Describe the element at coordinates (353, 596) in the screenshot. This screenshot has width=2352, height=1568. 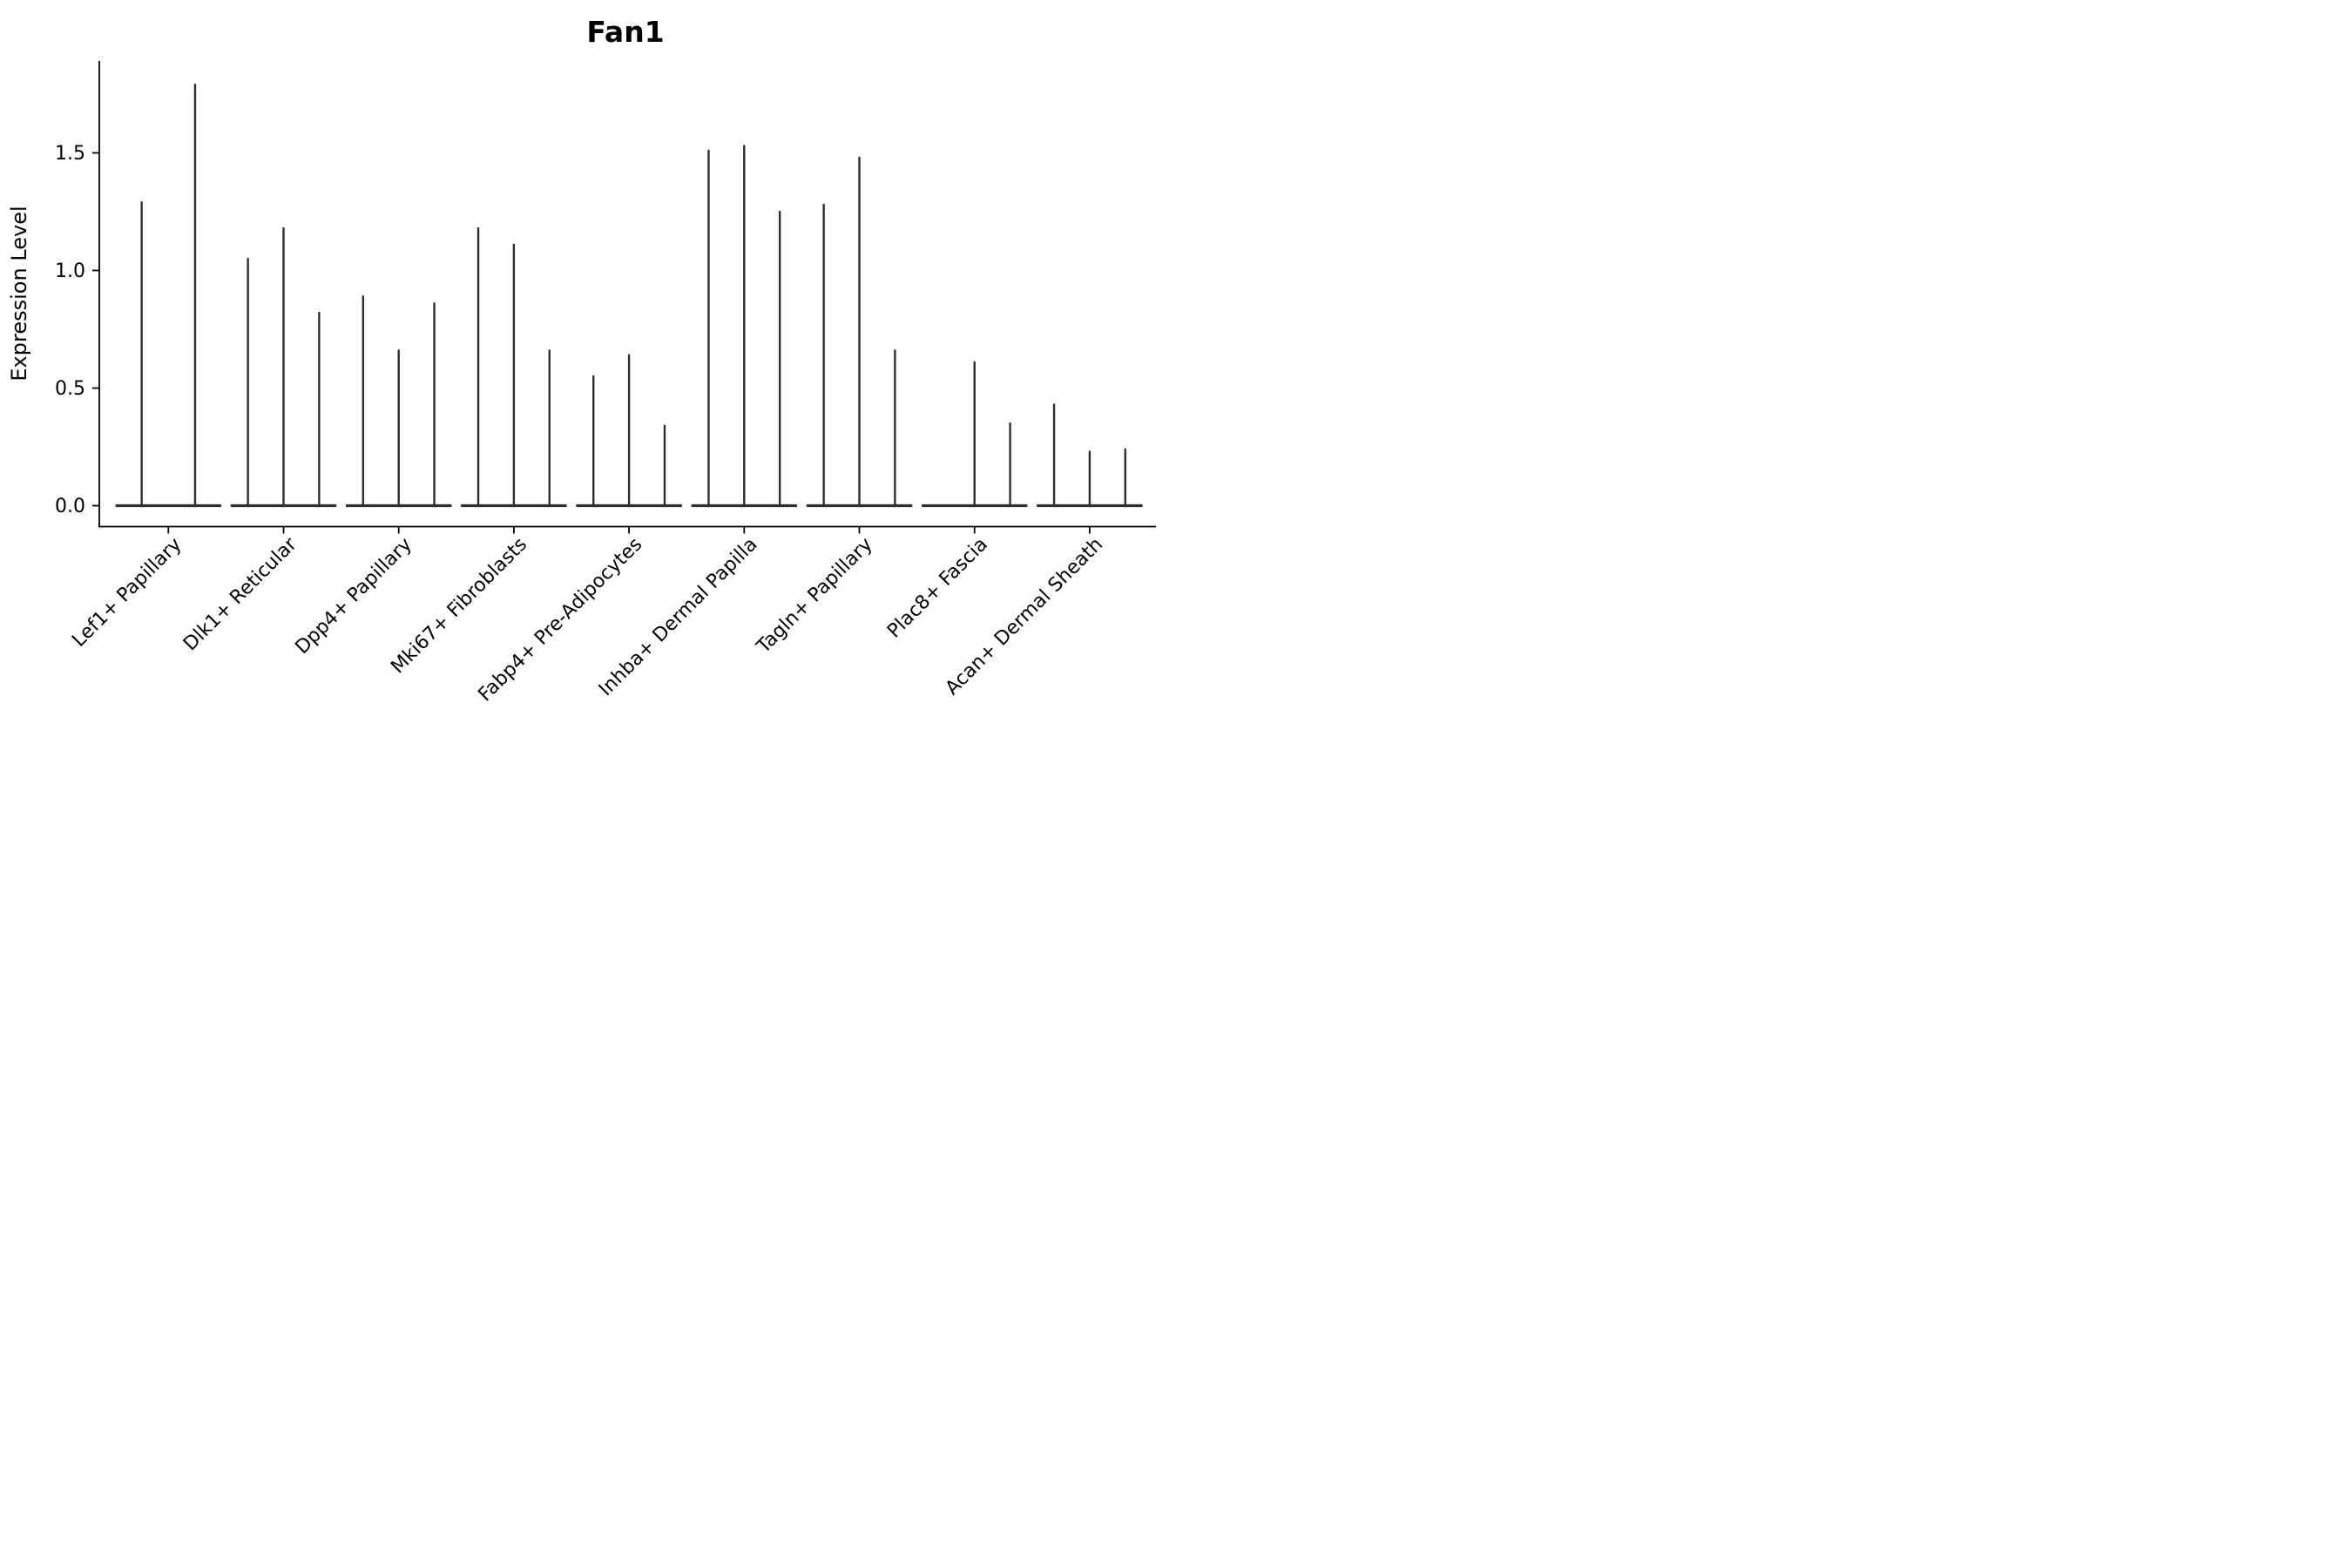
I see `x-tick-label: Dpp4+ Papillary` at that location.